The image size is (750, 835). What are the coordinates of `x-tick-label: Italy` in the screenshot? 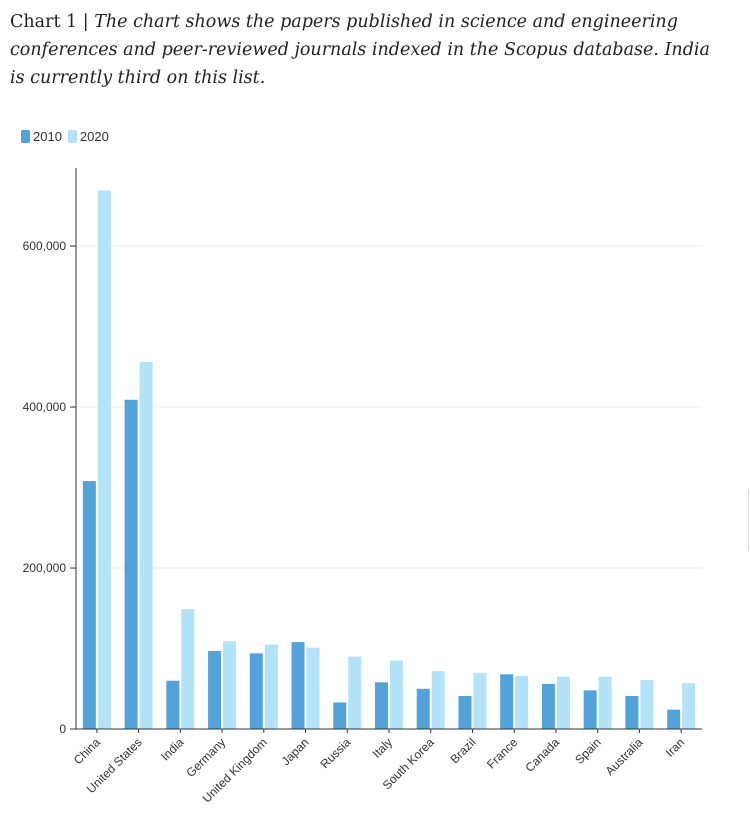 It's located at (382, 747).